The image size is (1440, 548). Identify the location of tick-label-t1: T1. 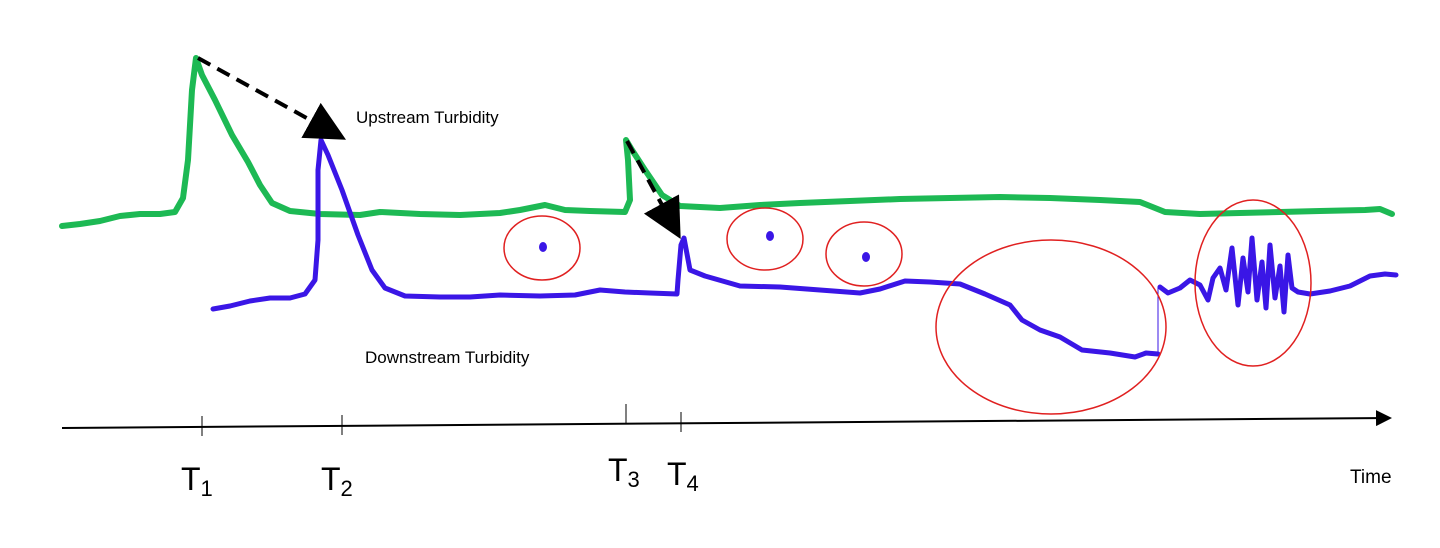
(197, 481).